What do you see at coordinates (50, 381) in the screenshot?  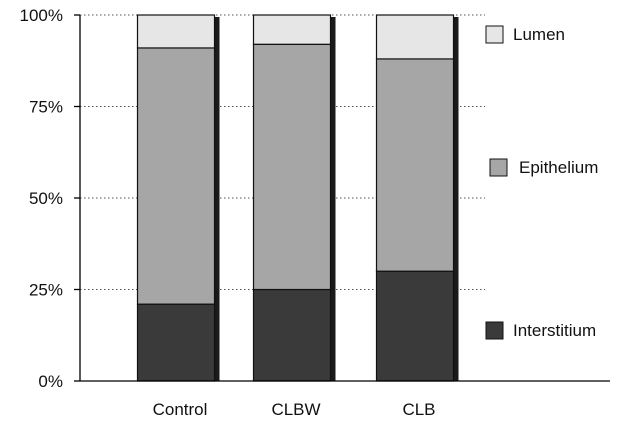 I see `y-tick-label: 0%` at bounding box center [50, 381].